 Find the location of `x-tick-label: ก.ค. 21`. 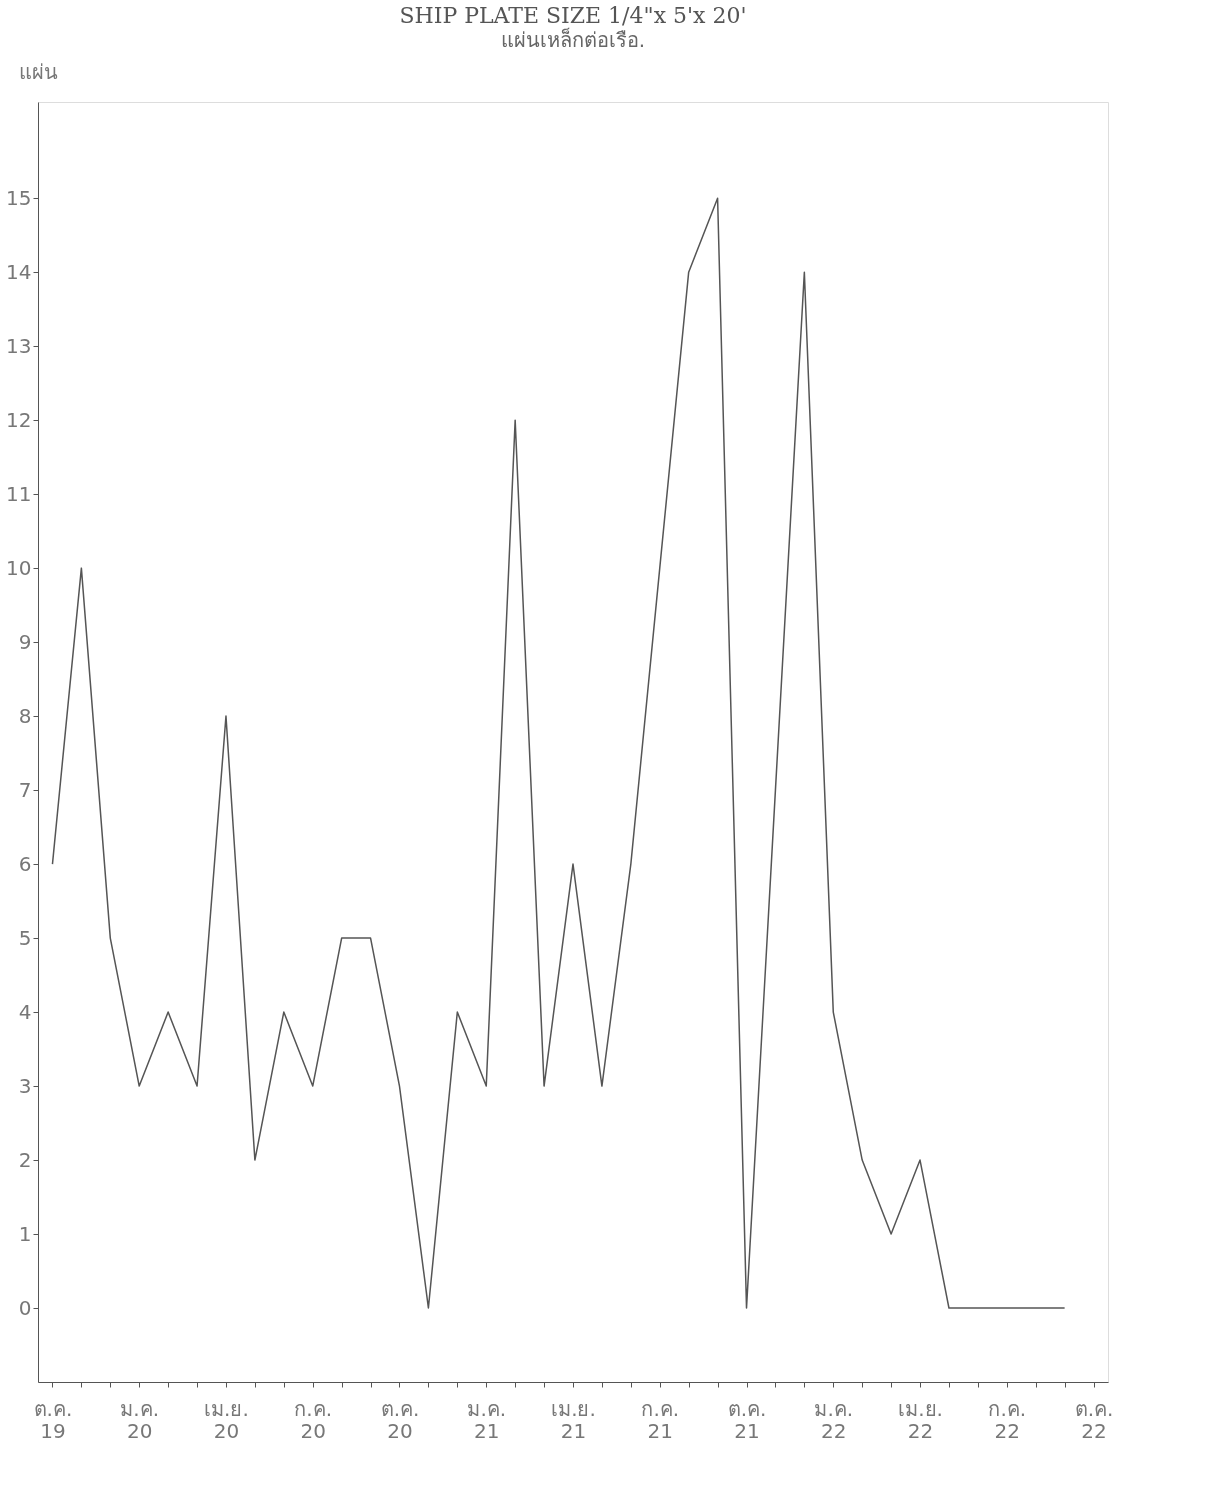

x-tick-label: ก.ค. 21 is located at coordinates (660, 1419).